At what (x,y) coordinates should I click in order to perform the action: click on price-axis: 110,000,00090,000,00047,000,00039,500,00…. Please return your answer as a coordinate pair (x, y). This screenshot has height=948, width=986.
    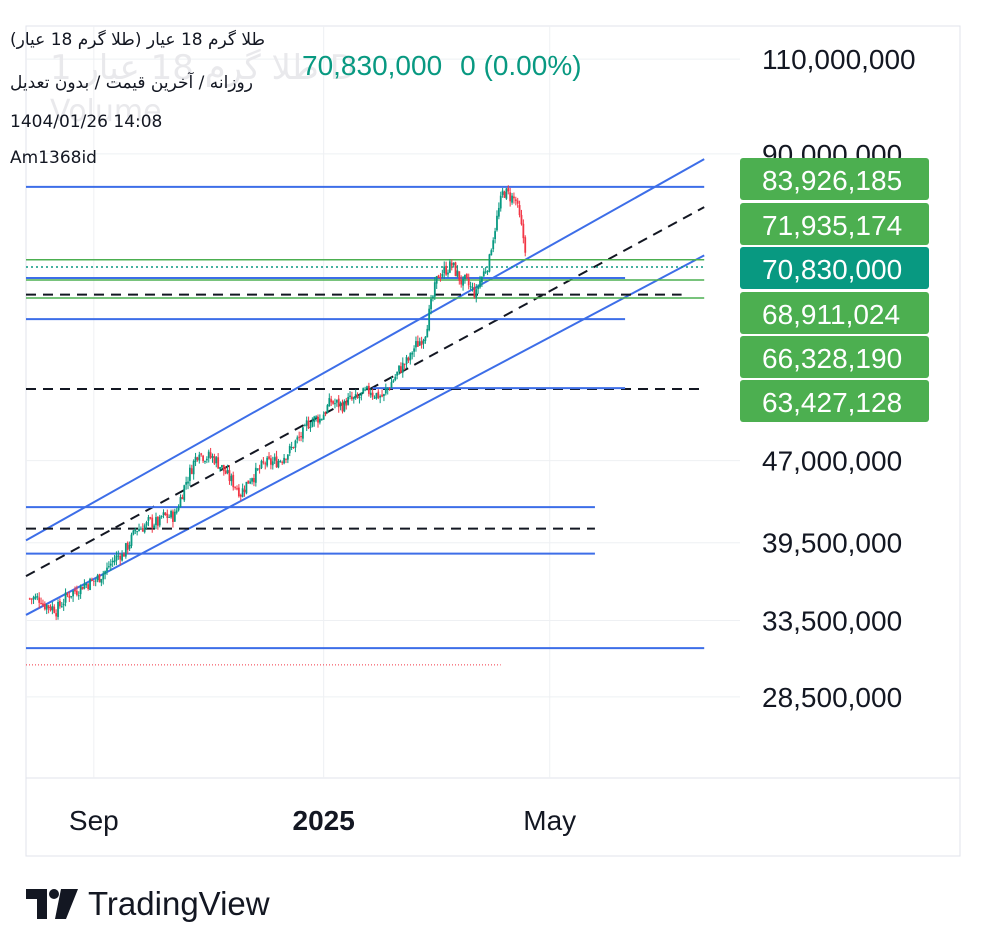
    Looking at the image, I should click on (839, 378).